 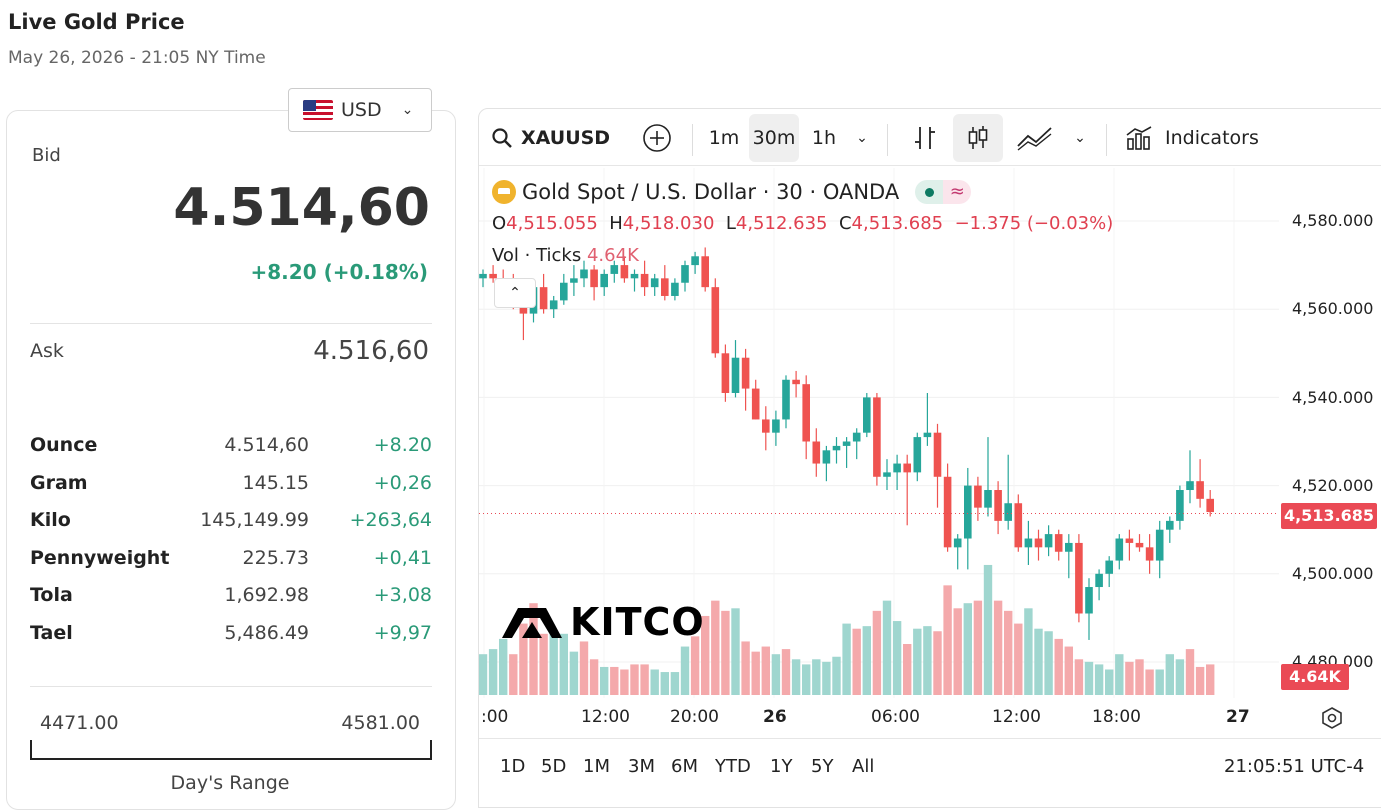 What do you see at coordinates (774, 138) in the screenshot?
I see `interval-30m: 30m` at bounding box center [774, 138].